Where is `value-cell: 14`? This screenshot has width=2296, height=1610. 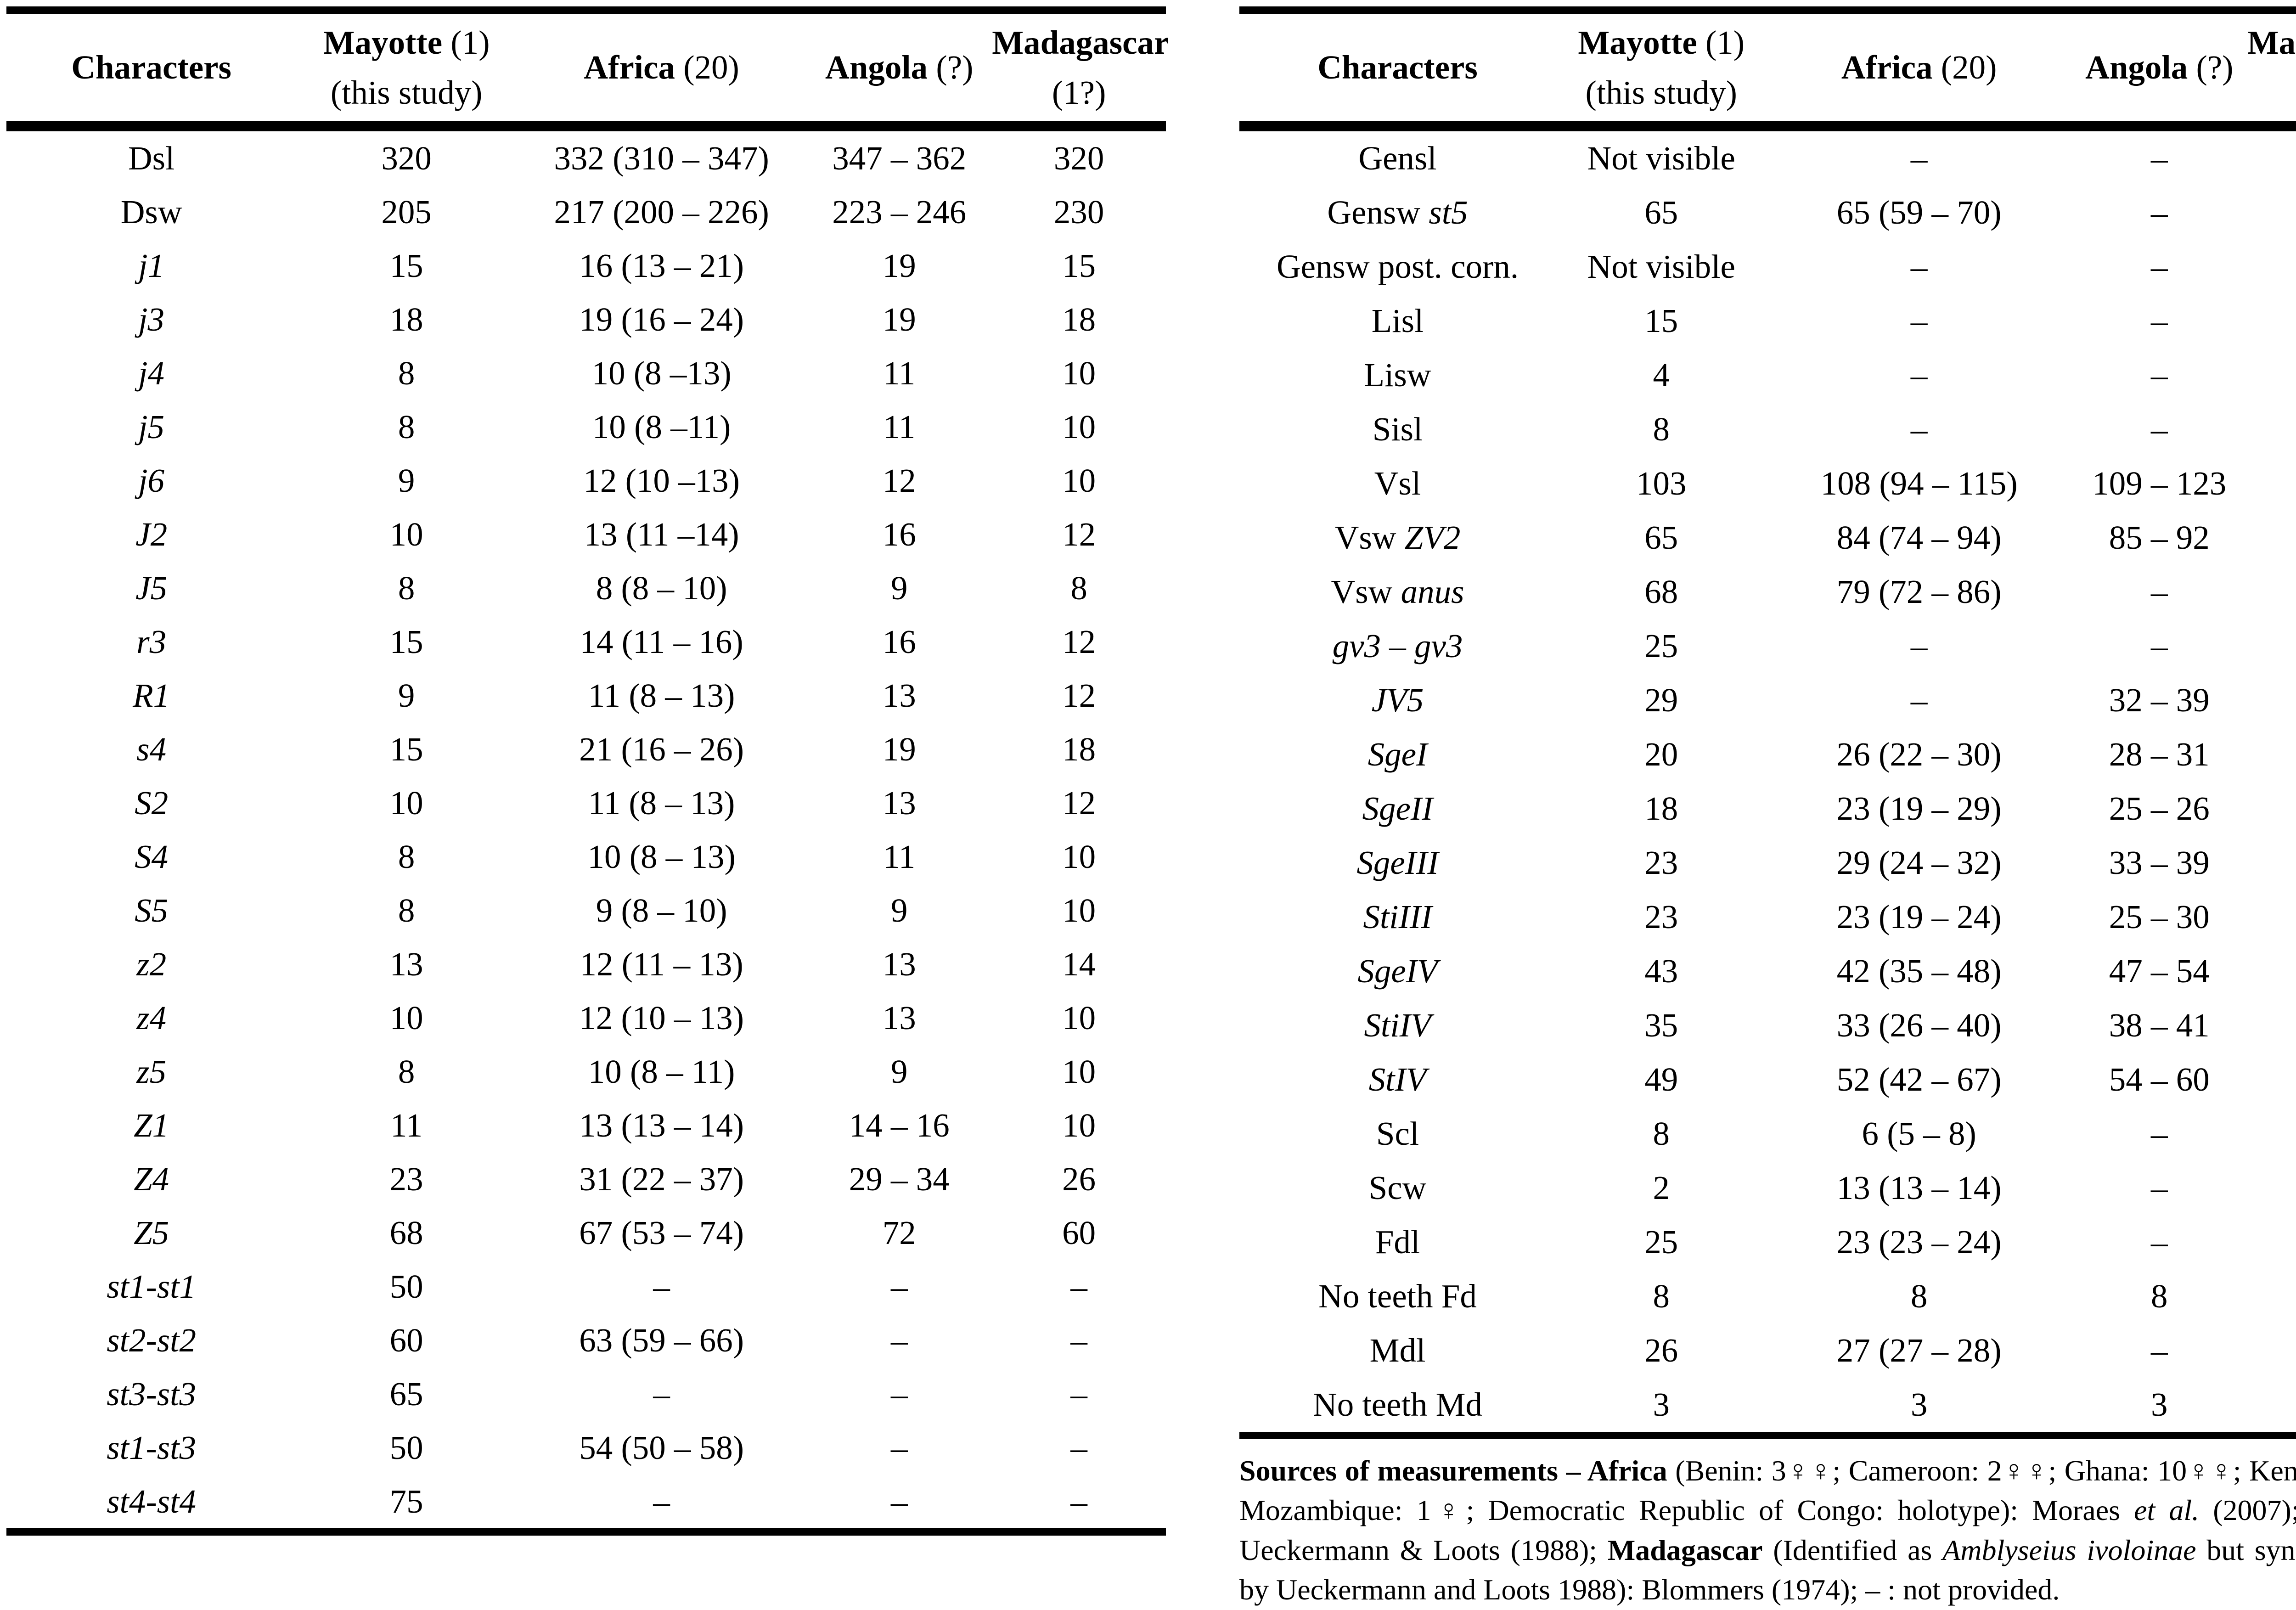
value-cell: 14 is located at coordinates (1079, 964).